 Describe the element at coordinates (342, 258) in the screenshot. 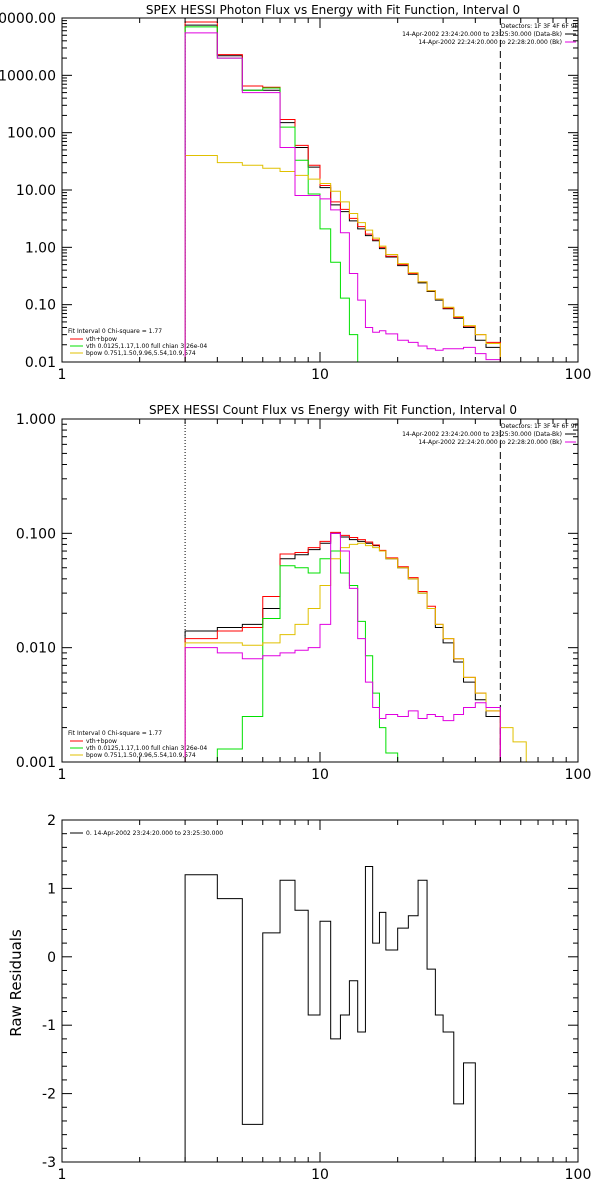

I see `panel-0-series-bpow-line` at that location.